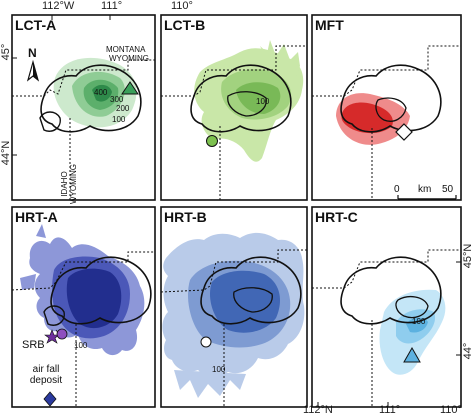  I want to click on state-border-mt-wy-b, so click(234, 71).